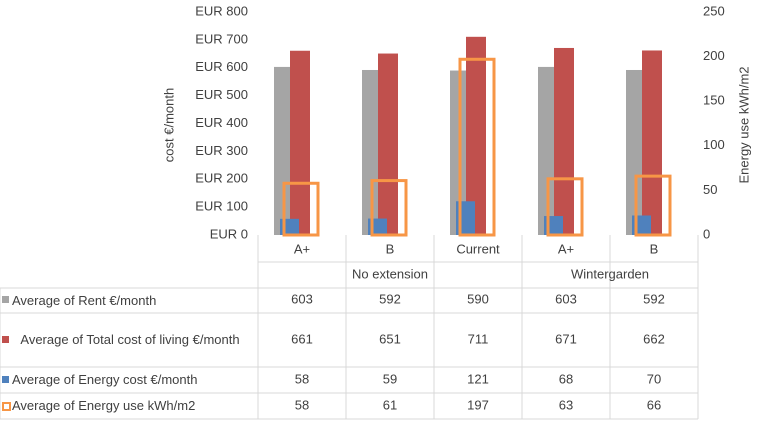  Describe the element at coordinates (390, 273) in the screenshot. I see `group-label: No extension` at that location.